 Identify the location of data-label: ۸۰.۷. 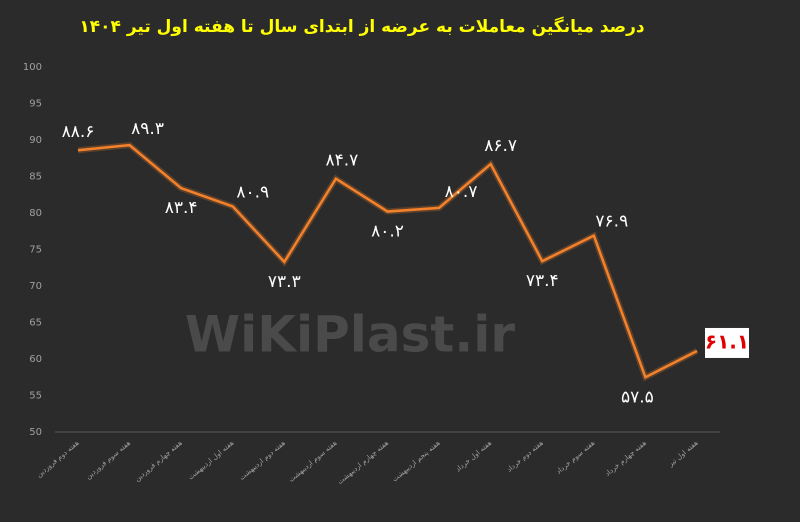
(461, 192).